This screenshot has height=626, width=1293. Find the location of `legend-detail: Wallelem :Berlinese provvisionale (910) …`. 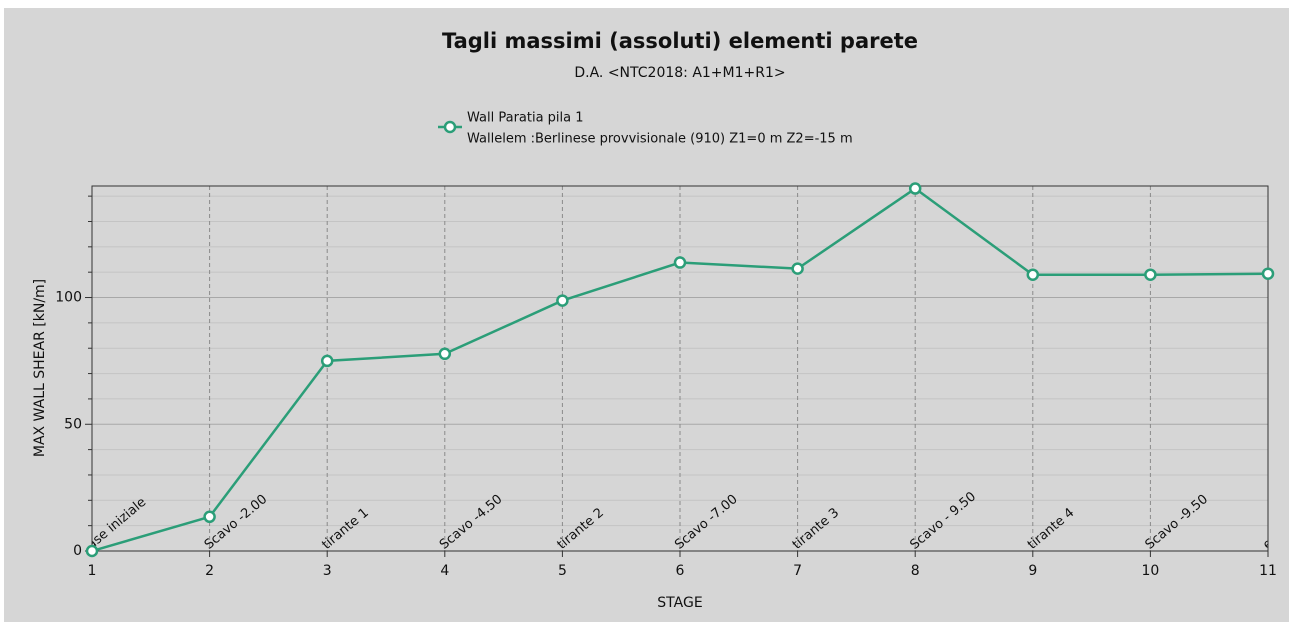

legend-detail: Wallelem :Berlinese provvisionale (910) … is located at coordinates (660, 139).